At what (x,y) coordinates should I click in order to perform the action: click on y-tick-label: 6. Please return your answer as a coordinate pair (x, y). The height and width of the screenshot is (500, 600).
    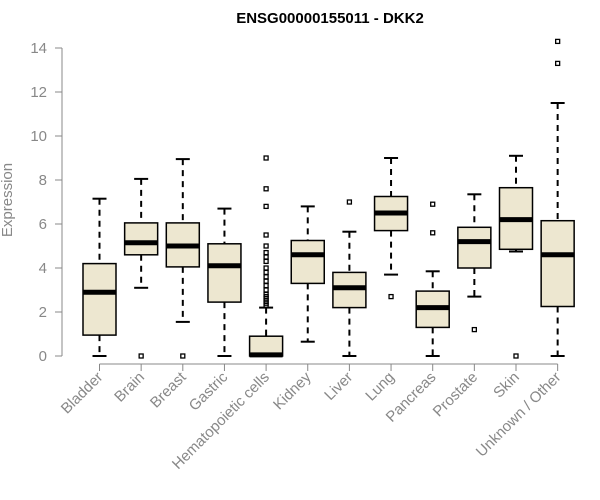
    Looking at the image, I should click on (43, 224).